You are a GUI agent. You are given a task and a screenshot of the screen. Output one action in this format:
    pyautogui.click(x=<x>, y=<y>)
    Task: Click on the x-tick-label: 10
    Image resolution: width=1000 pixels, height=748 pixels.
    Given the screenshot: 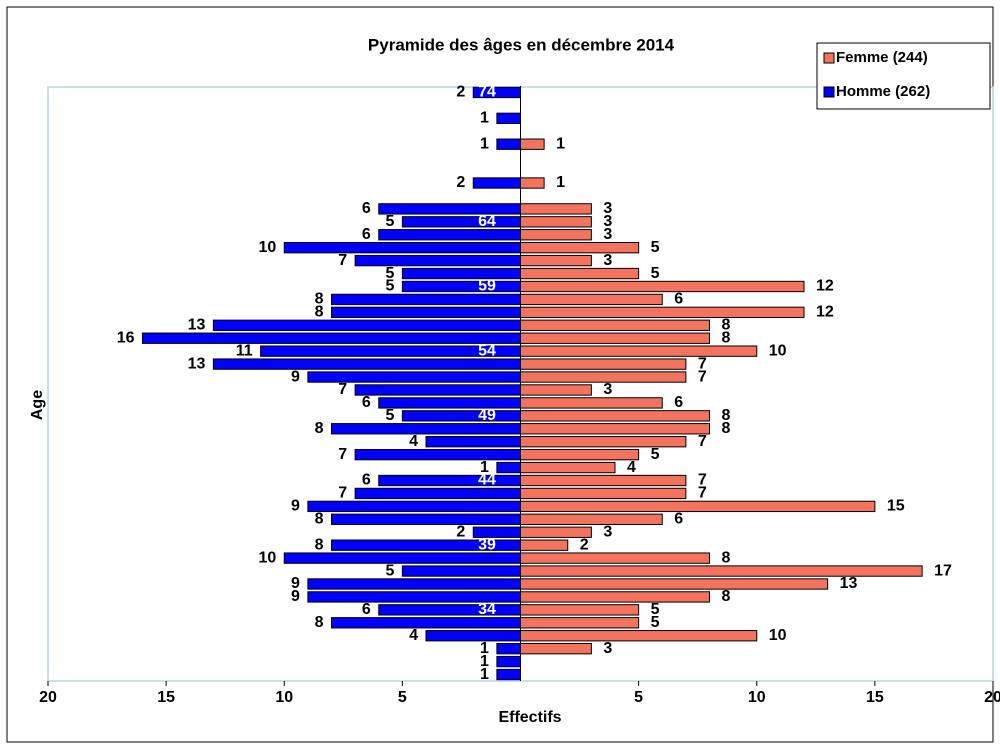 What is the action you would take?
    pyautogui.click(x=284, y=697)
    